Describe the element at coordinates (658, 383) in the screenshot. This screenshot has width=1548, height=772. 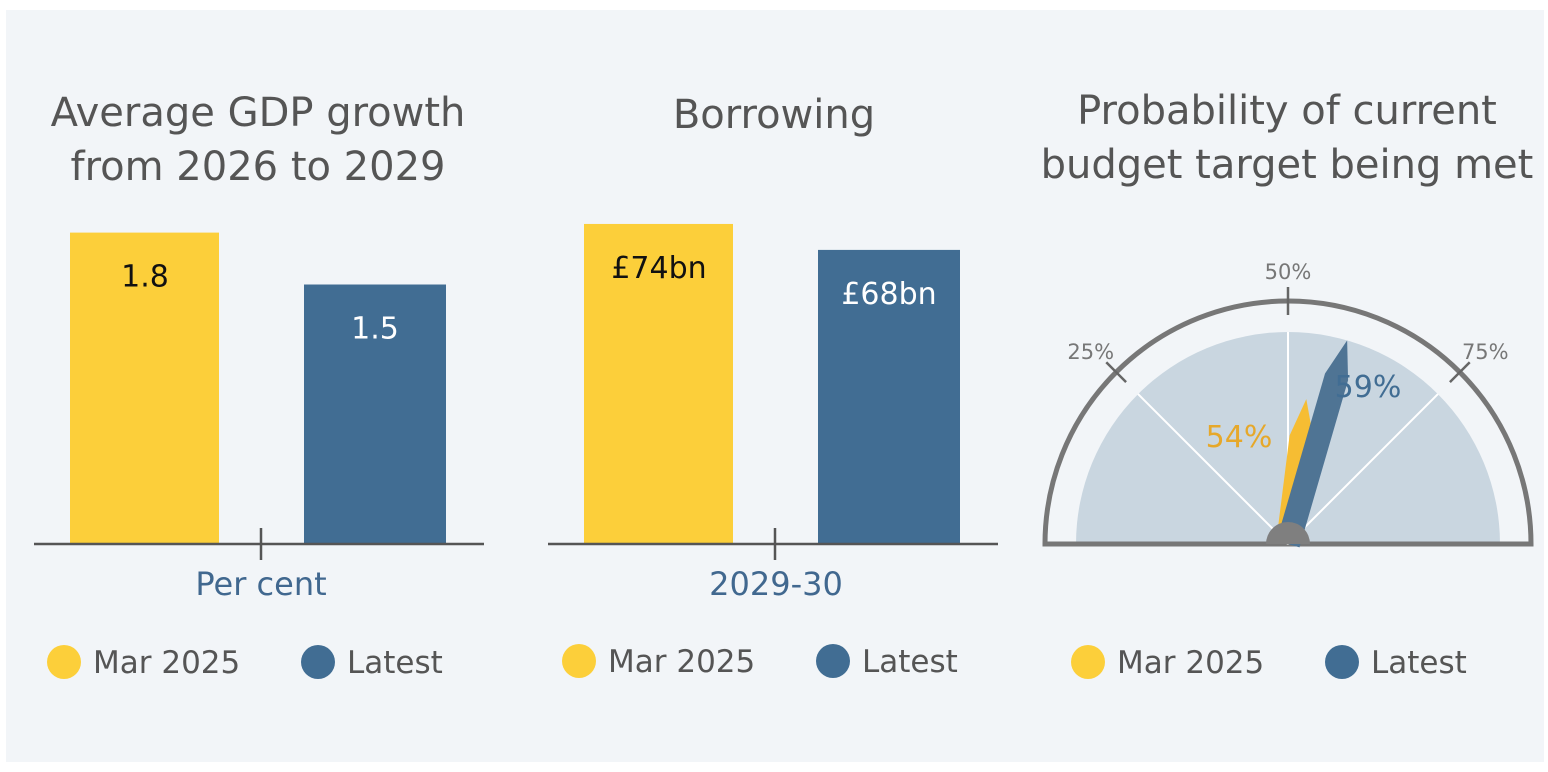
I see `borrowing-bar-mar-2025` at that location.